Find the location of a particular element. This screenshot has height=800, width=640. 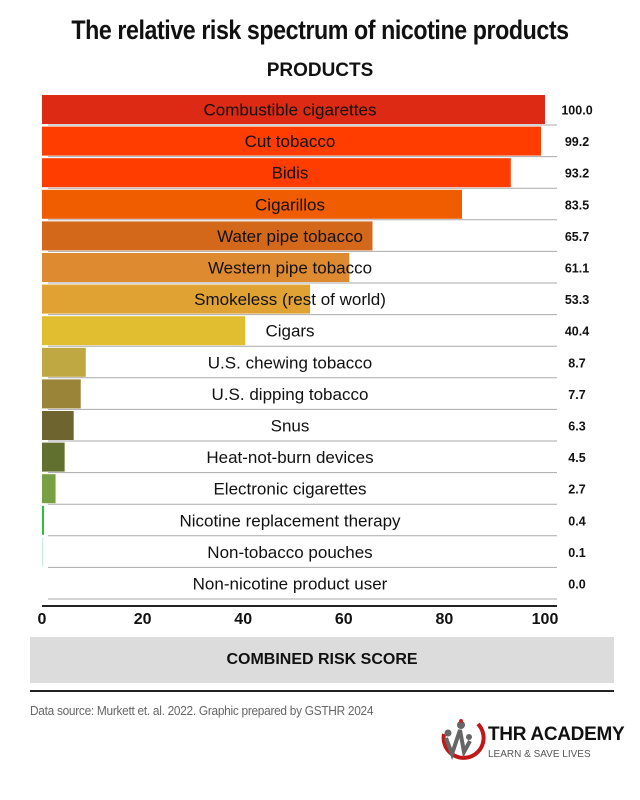

value-label: 53.3 is located at coordinates (577, 300).